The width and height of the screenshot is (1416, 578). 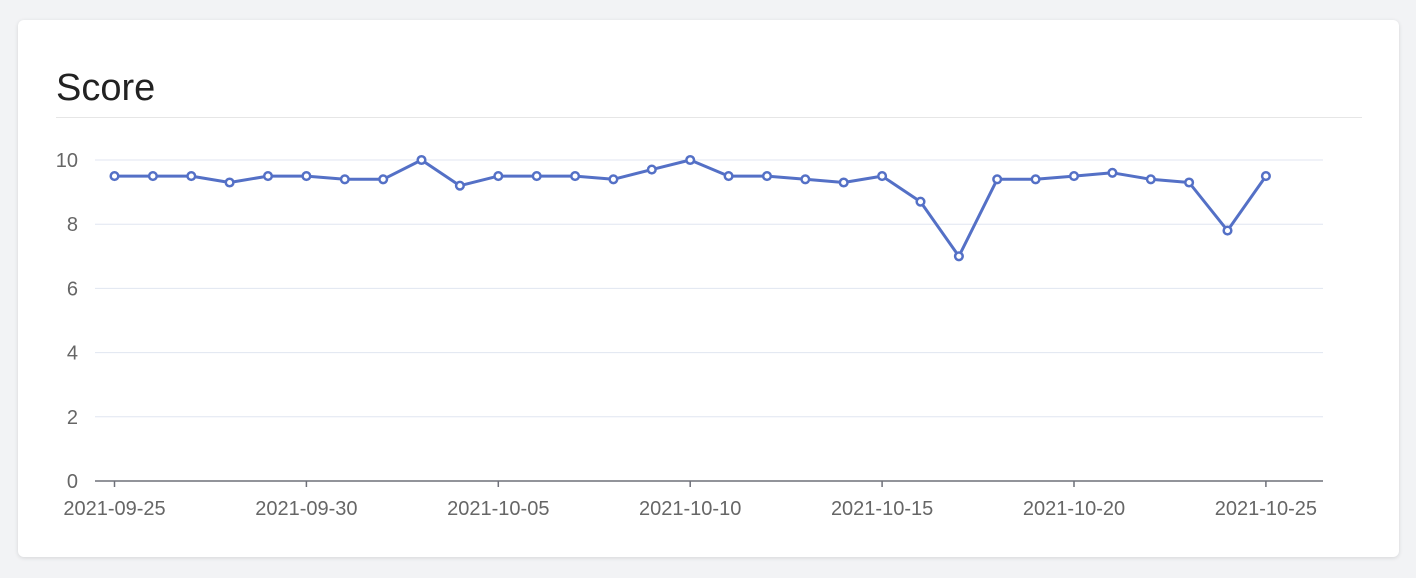 I want to click on x-tick-label: 2021-10-20, so click(x=1074, y=509).